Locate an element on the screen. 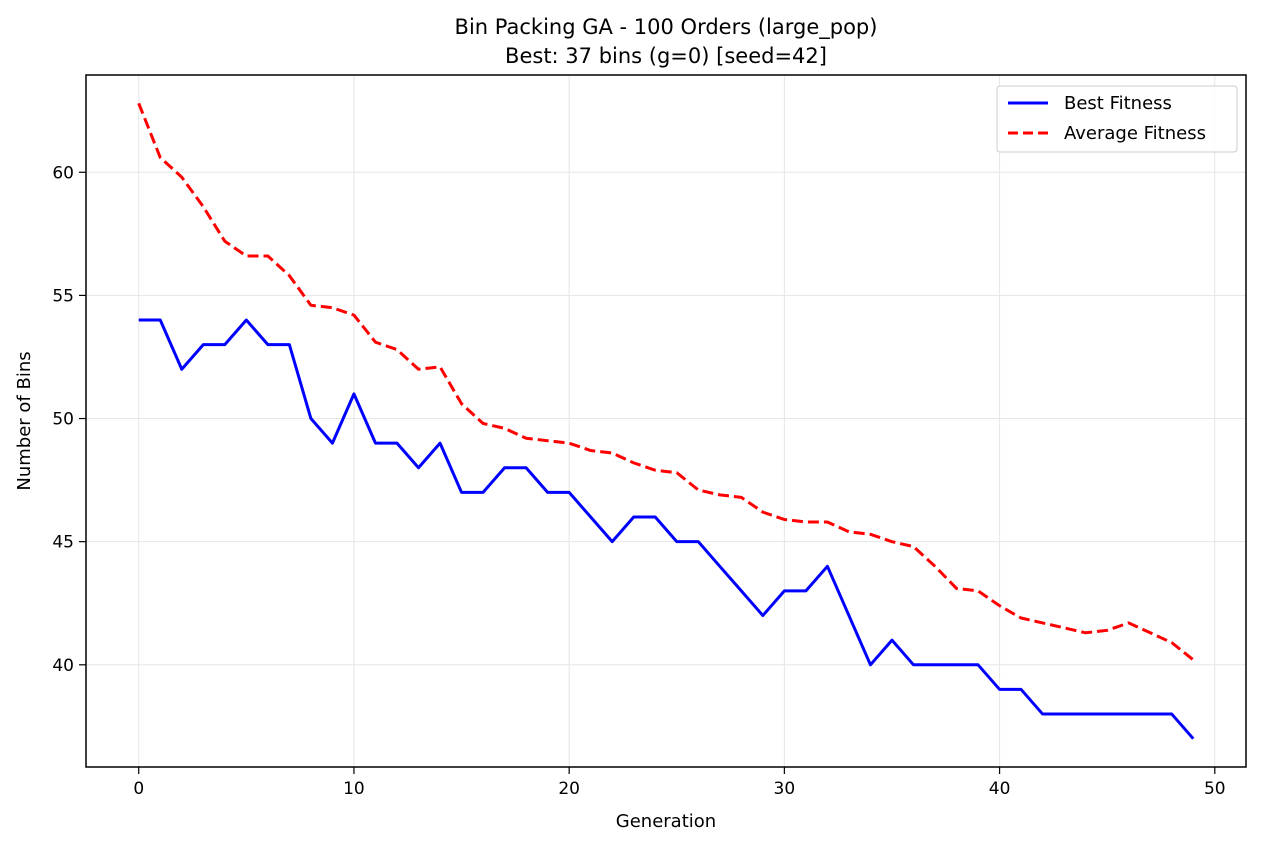  legend-label-best-fitness: Best Fitness is located at coordinates (1118, 103).